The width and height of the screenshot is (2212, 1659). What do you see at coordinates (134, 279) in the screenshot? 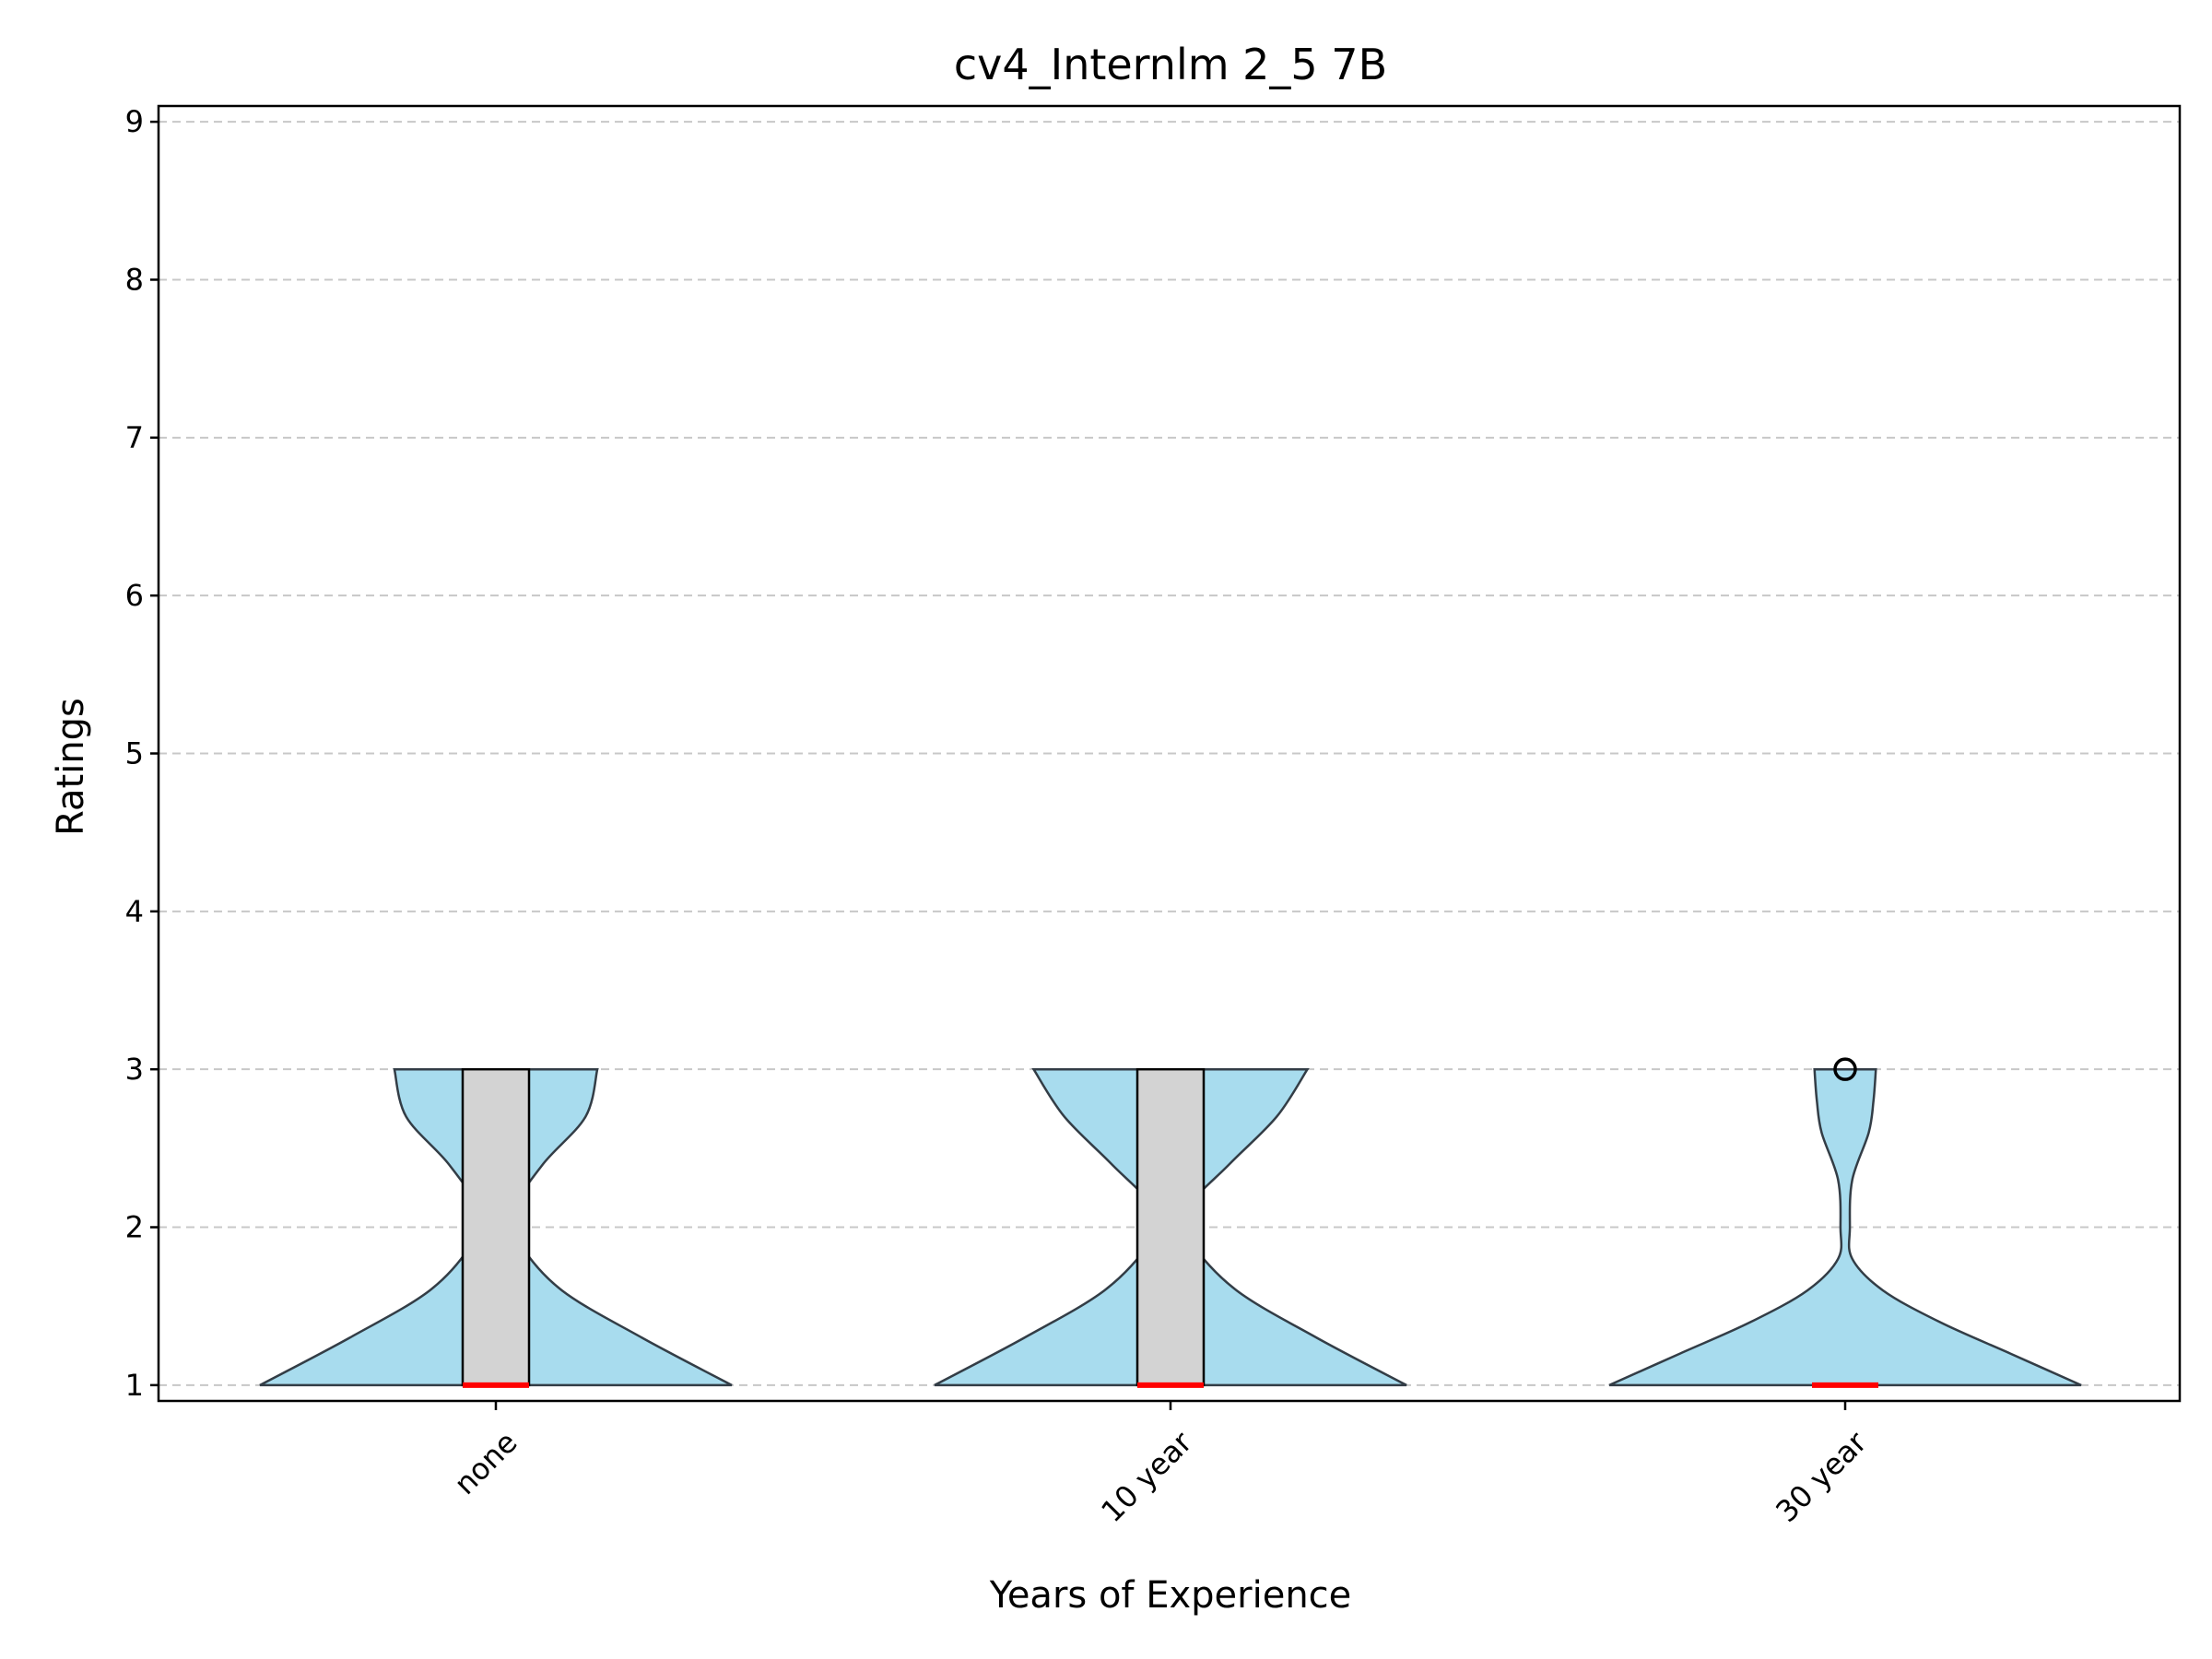
I see `y-tick-label: 8` at bounding box center [134, 279].